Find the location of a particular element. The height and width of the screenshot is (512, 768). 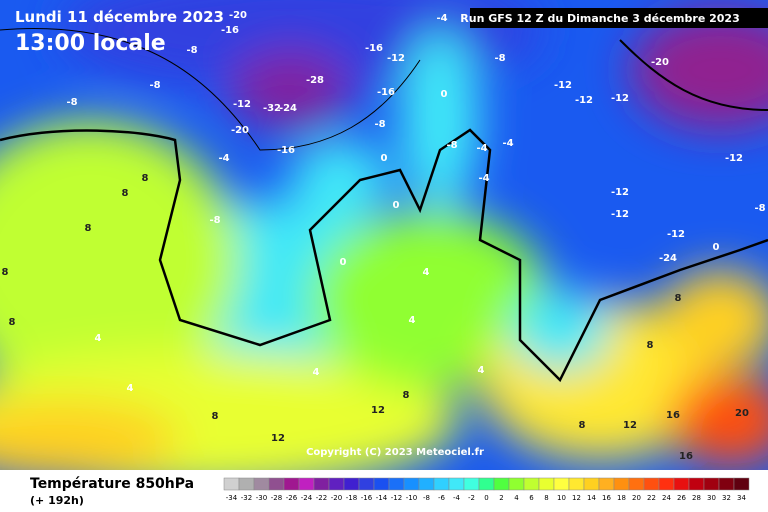

scale-label: 12 is located at coordinates (576, 498).